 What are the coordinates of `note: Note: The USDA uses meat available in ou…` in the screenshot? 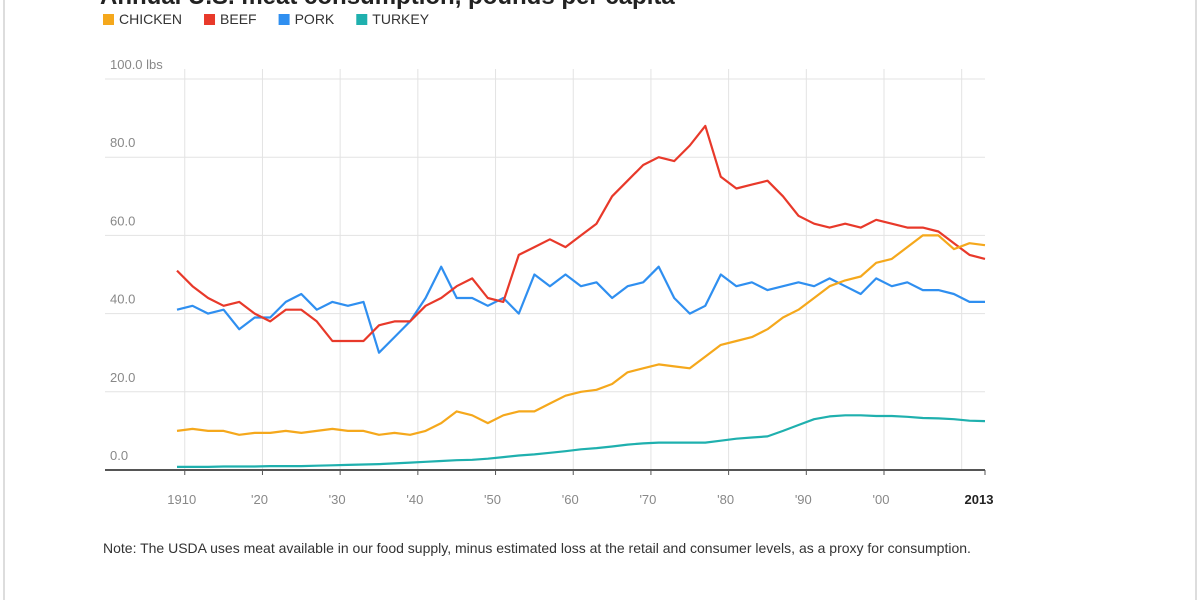 It's located at (537, 548).